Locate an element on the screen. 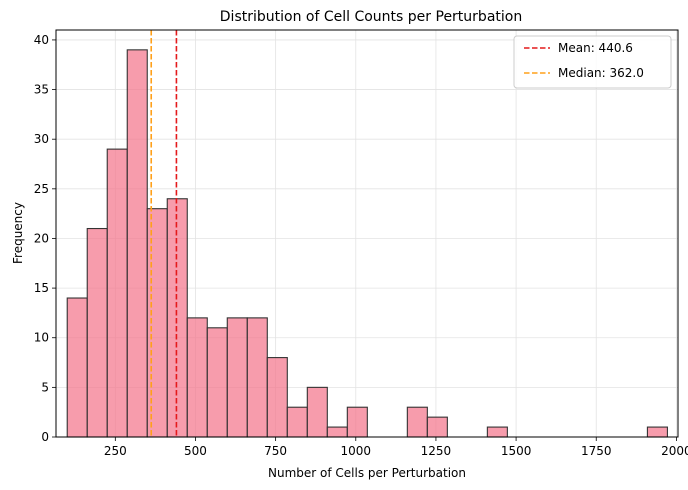 This screenshot has height=490, width=688. legend: Mean: 440.6 Median: 362.0 is located at coordinates (592, 62).